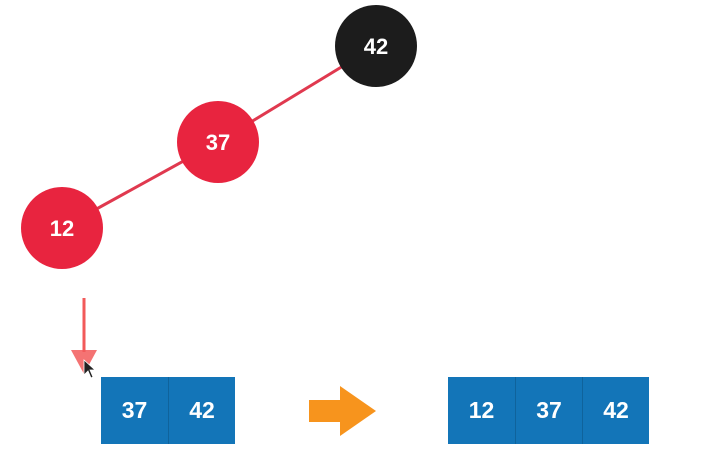 This screenshot has height=463, width=709. I want to click on tree-node-12: 12, so click(62, 228).